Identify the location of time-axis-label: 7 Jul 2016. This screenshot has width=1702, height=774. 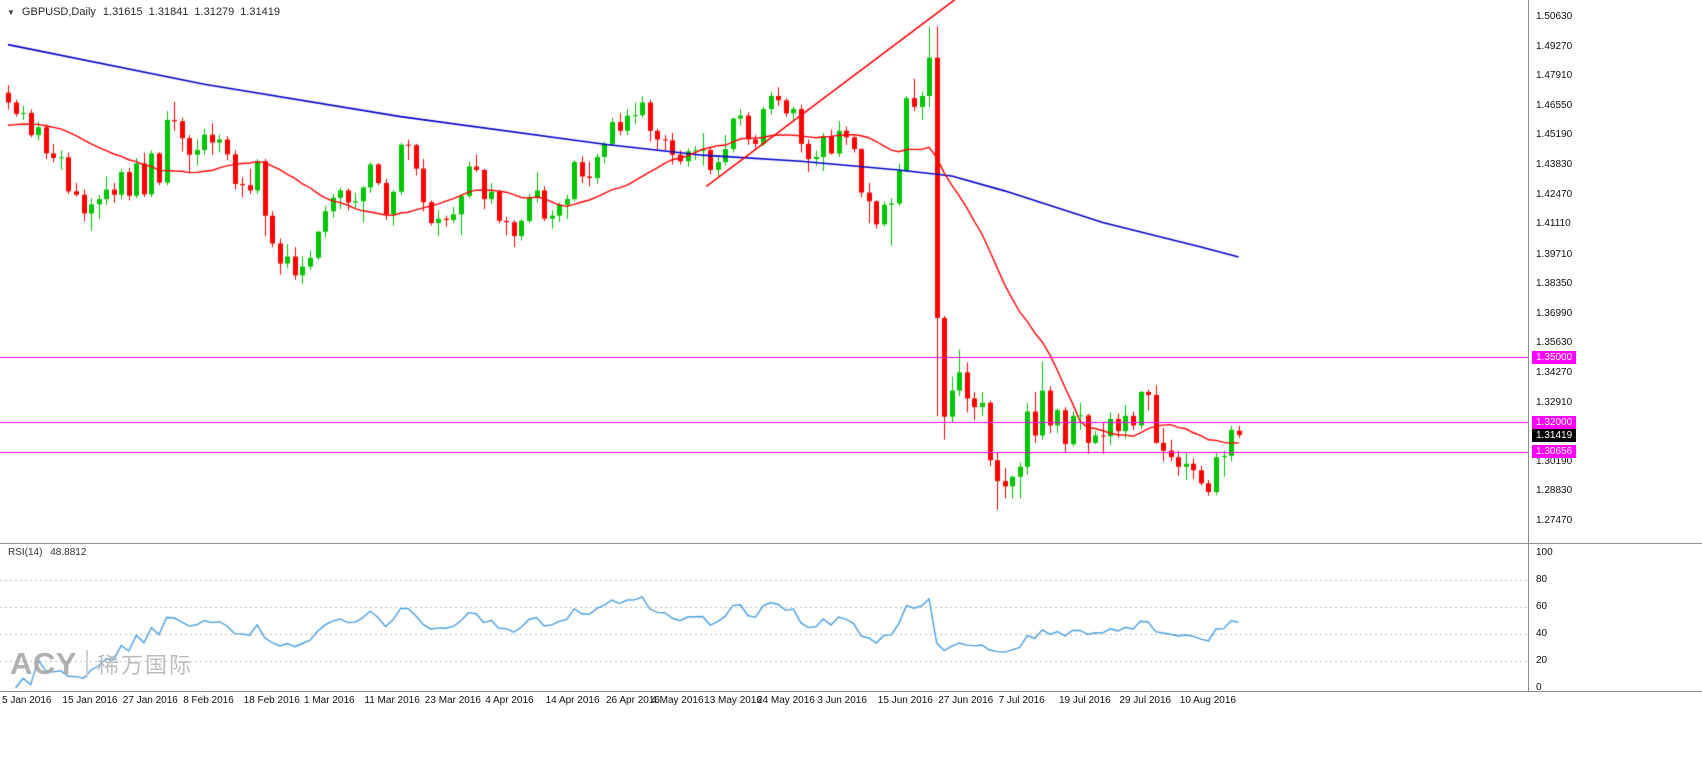
(1021, 700).